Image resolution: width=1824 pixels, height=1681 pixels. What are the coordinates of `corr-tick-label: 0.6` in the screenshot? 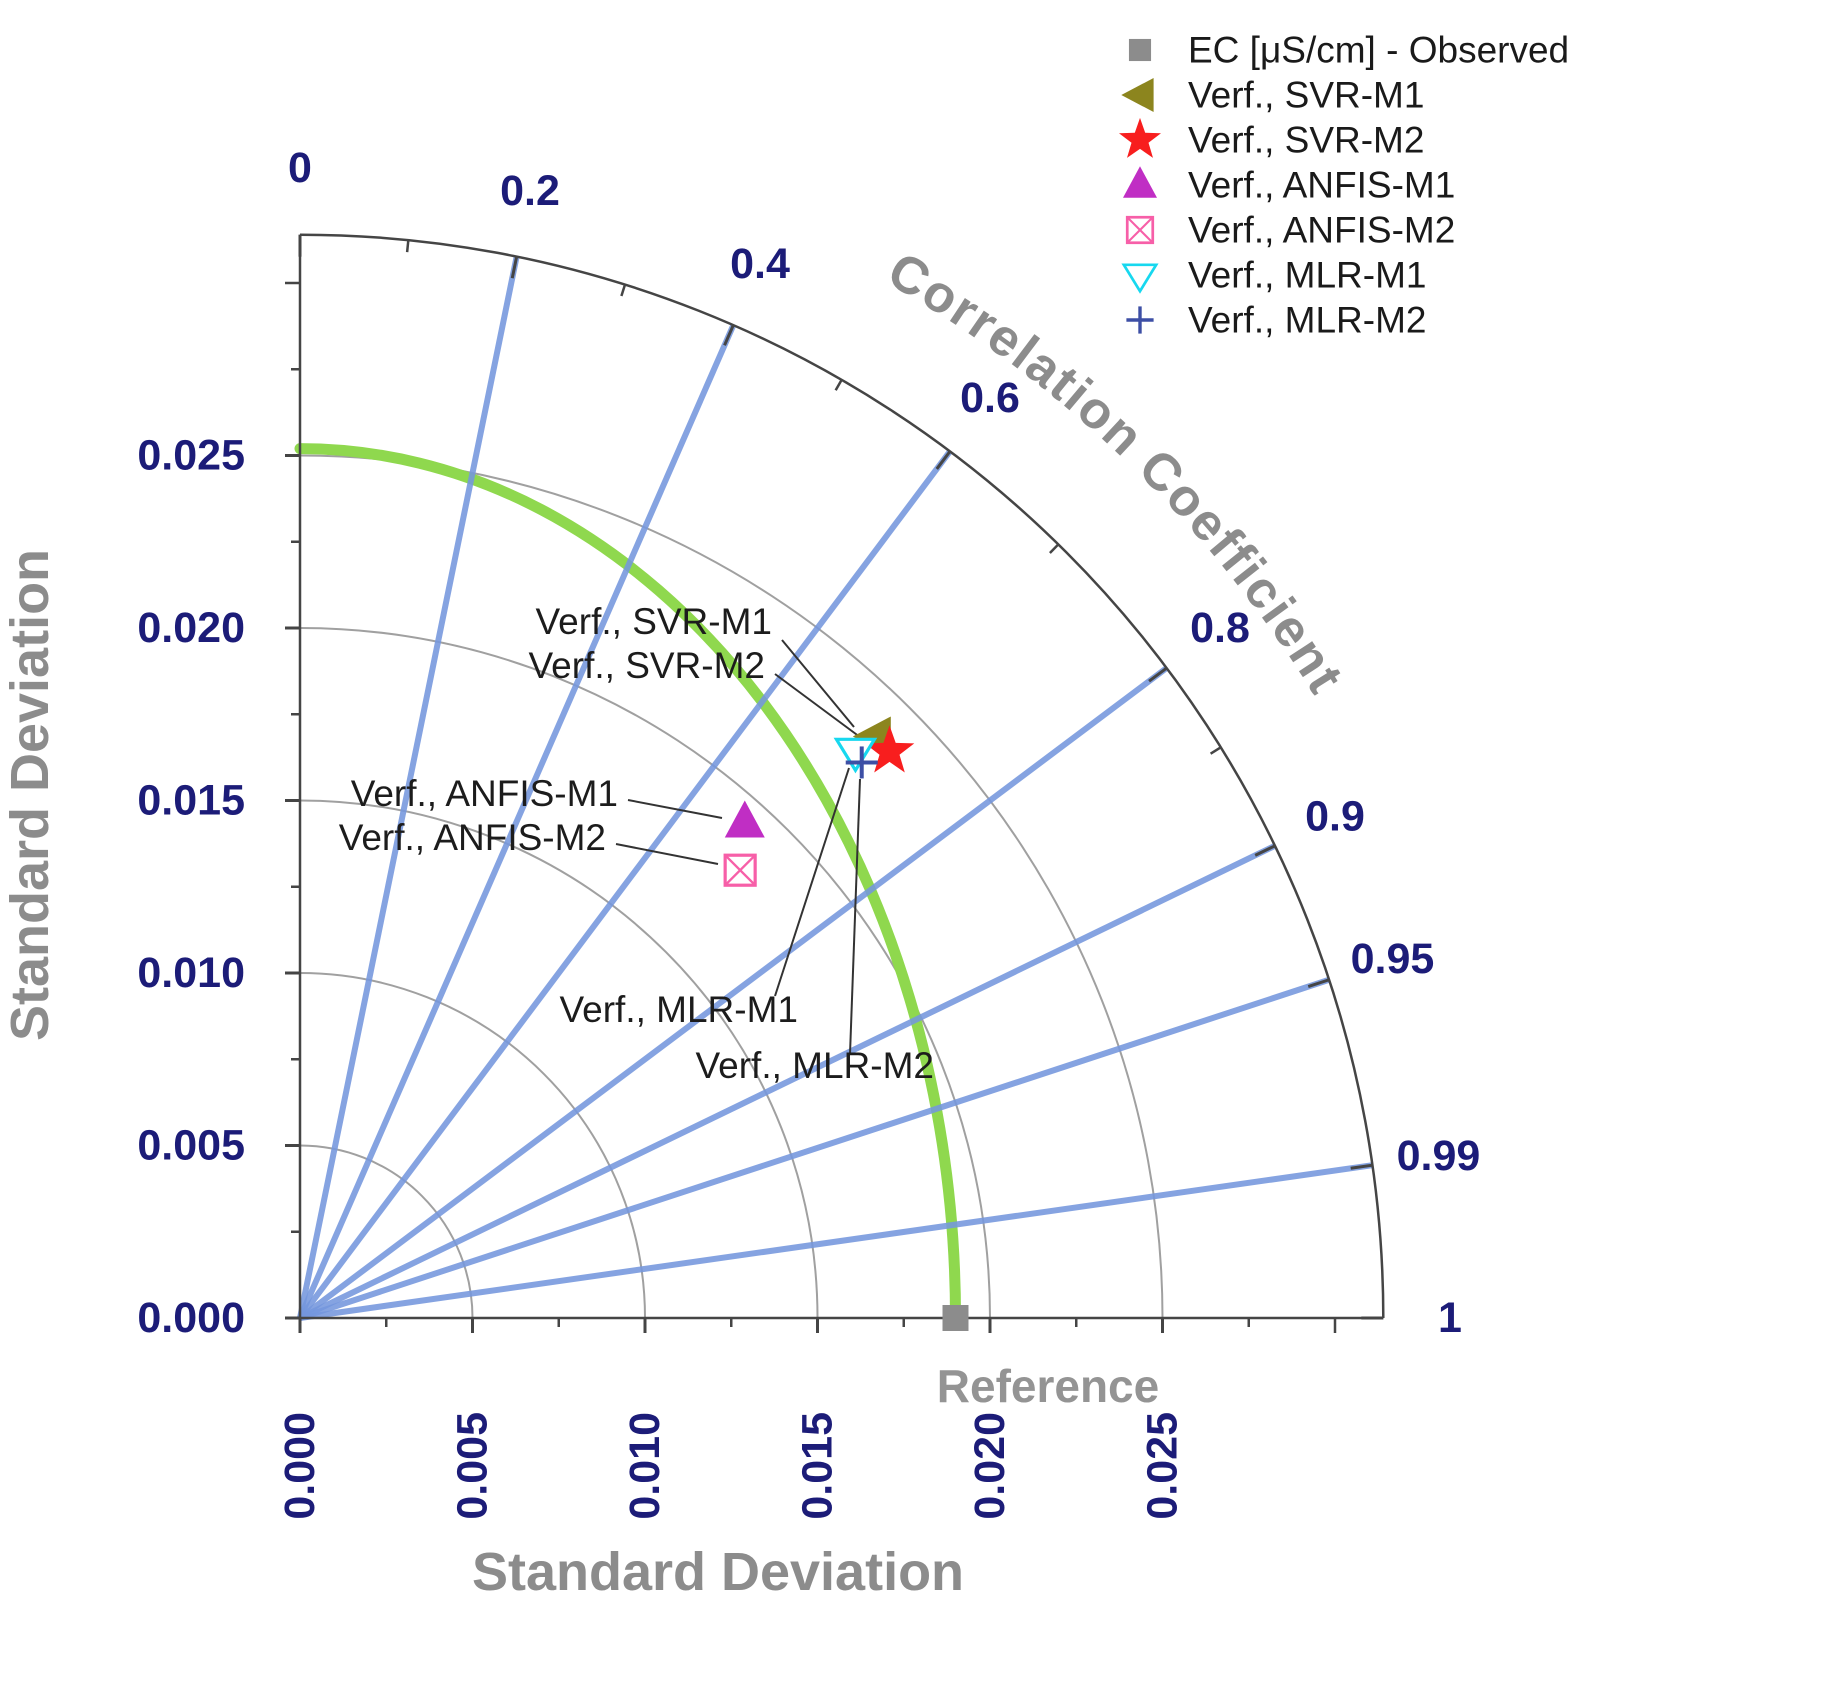 It's located at (990, 398).